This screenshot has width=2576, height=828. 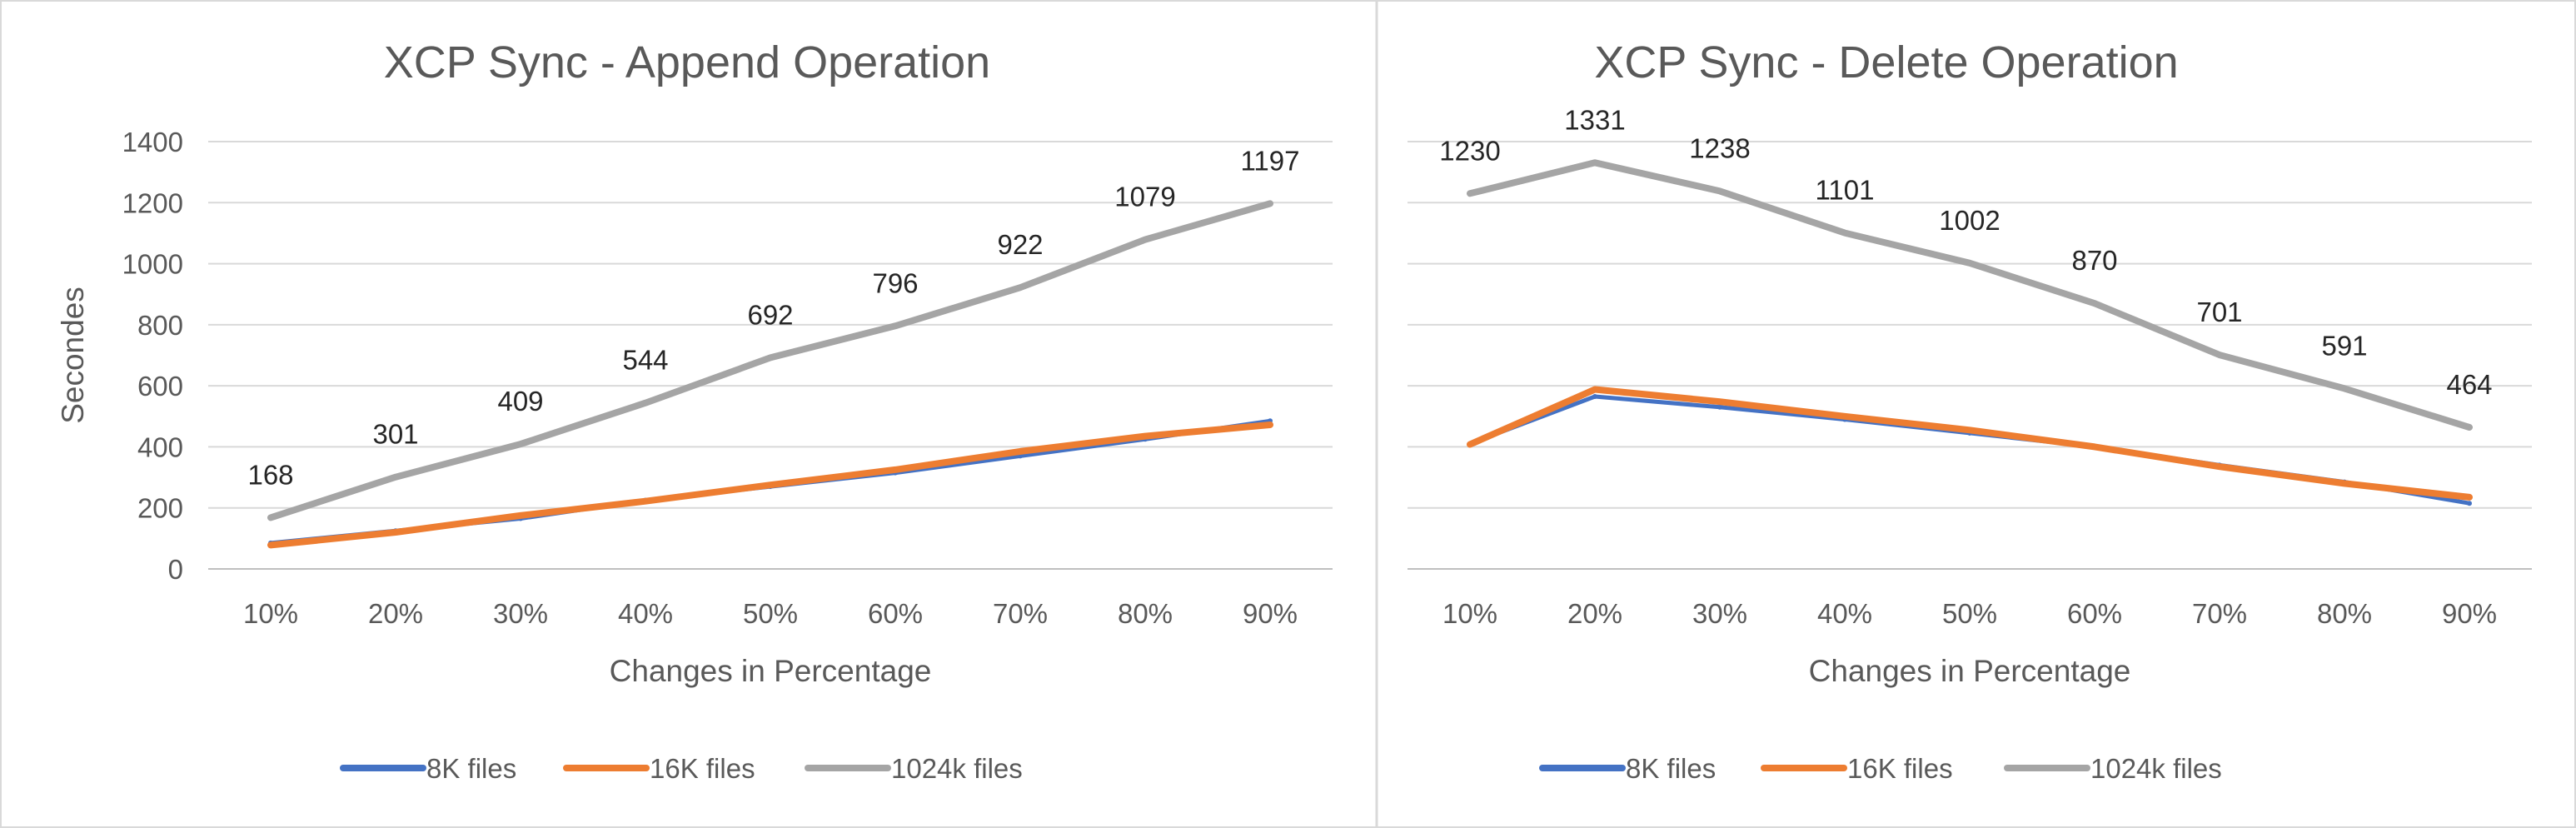 What do you see at coordinates (1020, 613) in the screenshot?
I see `chart-1-x-tick-label: 70%` at bounding box center [1020, 613].